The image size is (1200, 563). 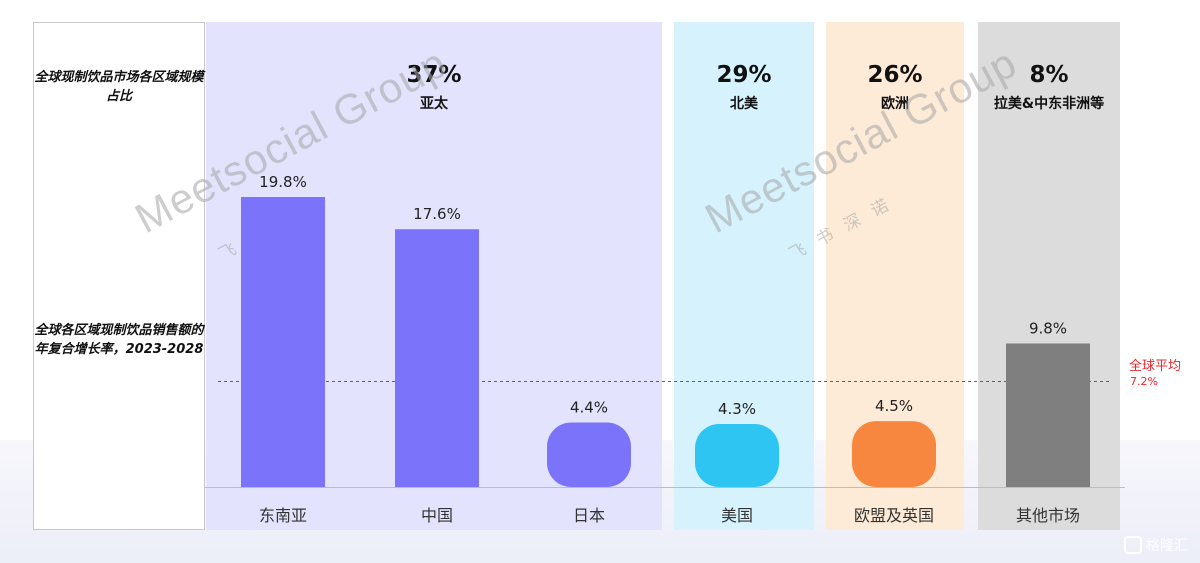 What do you see at coordinates (119, 87) in the screenshot?
I see `share-row-label: 全球现制饮品市场各区域规模占比` at bounding box center [119, 87].